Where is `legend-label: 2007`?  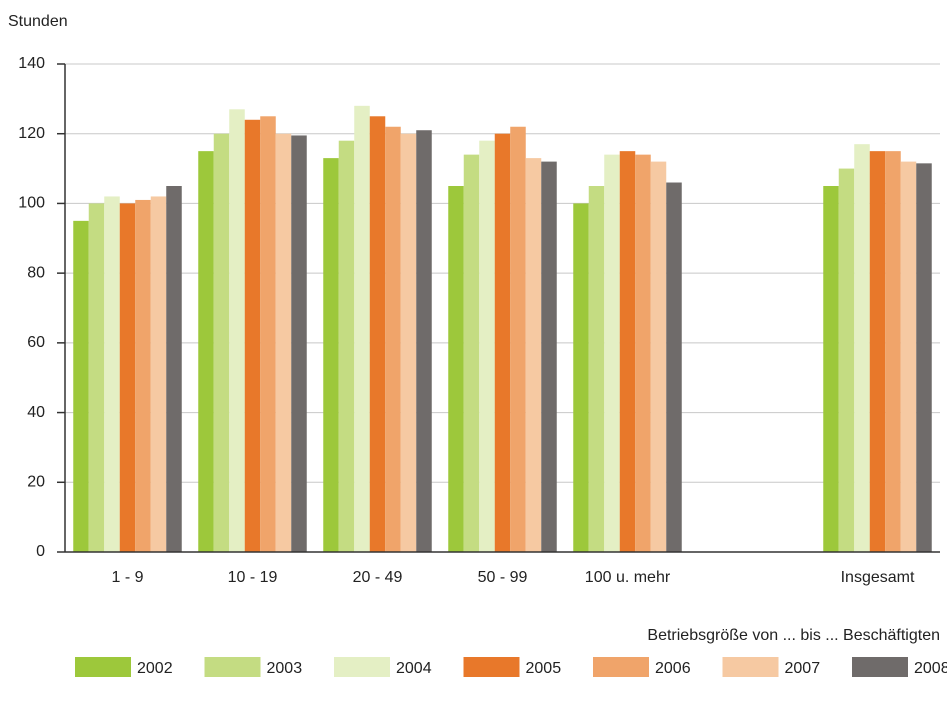
legend-label: 2007 is located at coordinates (803, 668).